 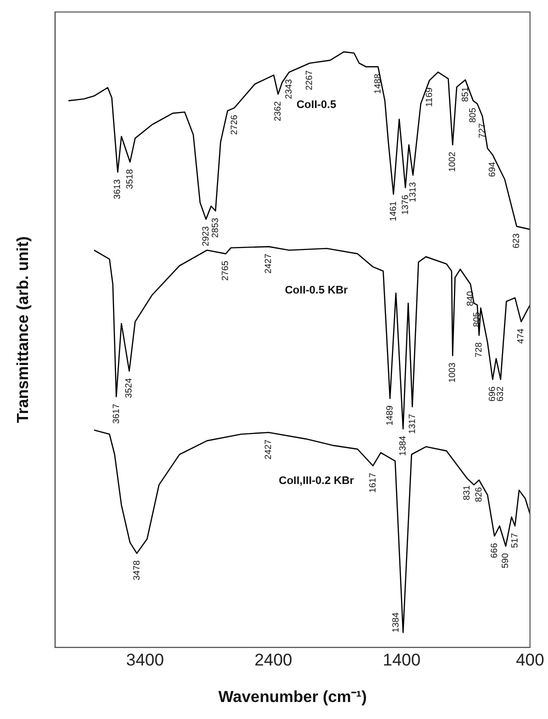 What do you see at coordinates (129, 179) in the screenshot?
I see `annotation: 3518` at bounding box center [129, 179].